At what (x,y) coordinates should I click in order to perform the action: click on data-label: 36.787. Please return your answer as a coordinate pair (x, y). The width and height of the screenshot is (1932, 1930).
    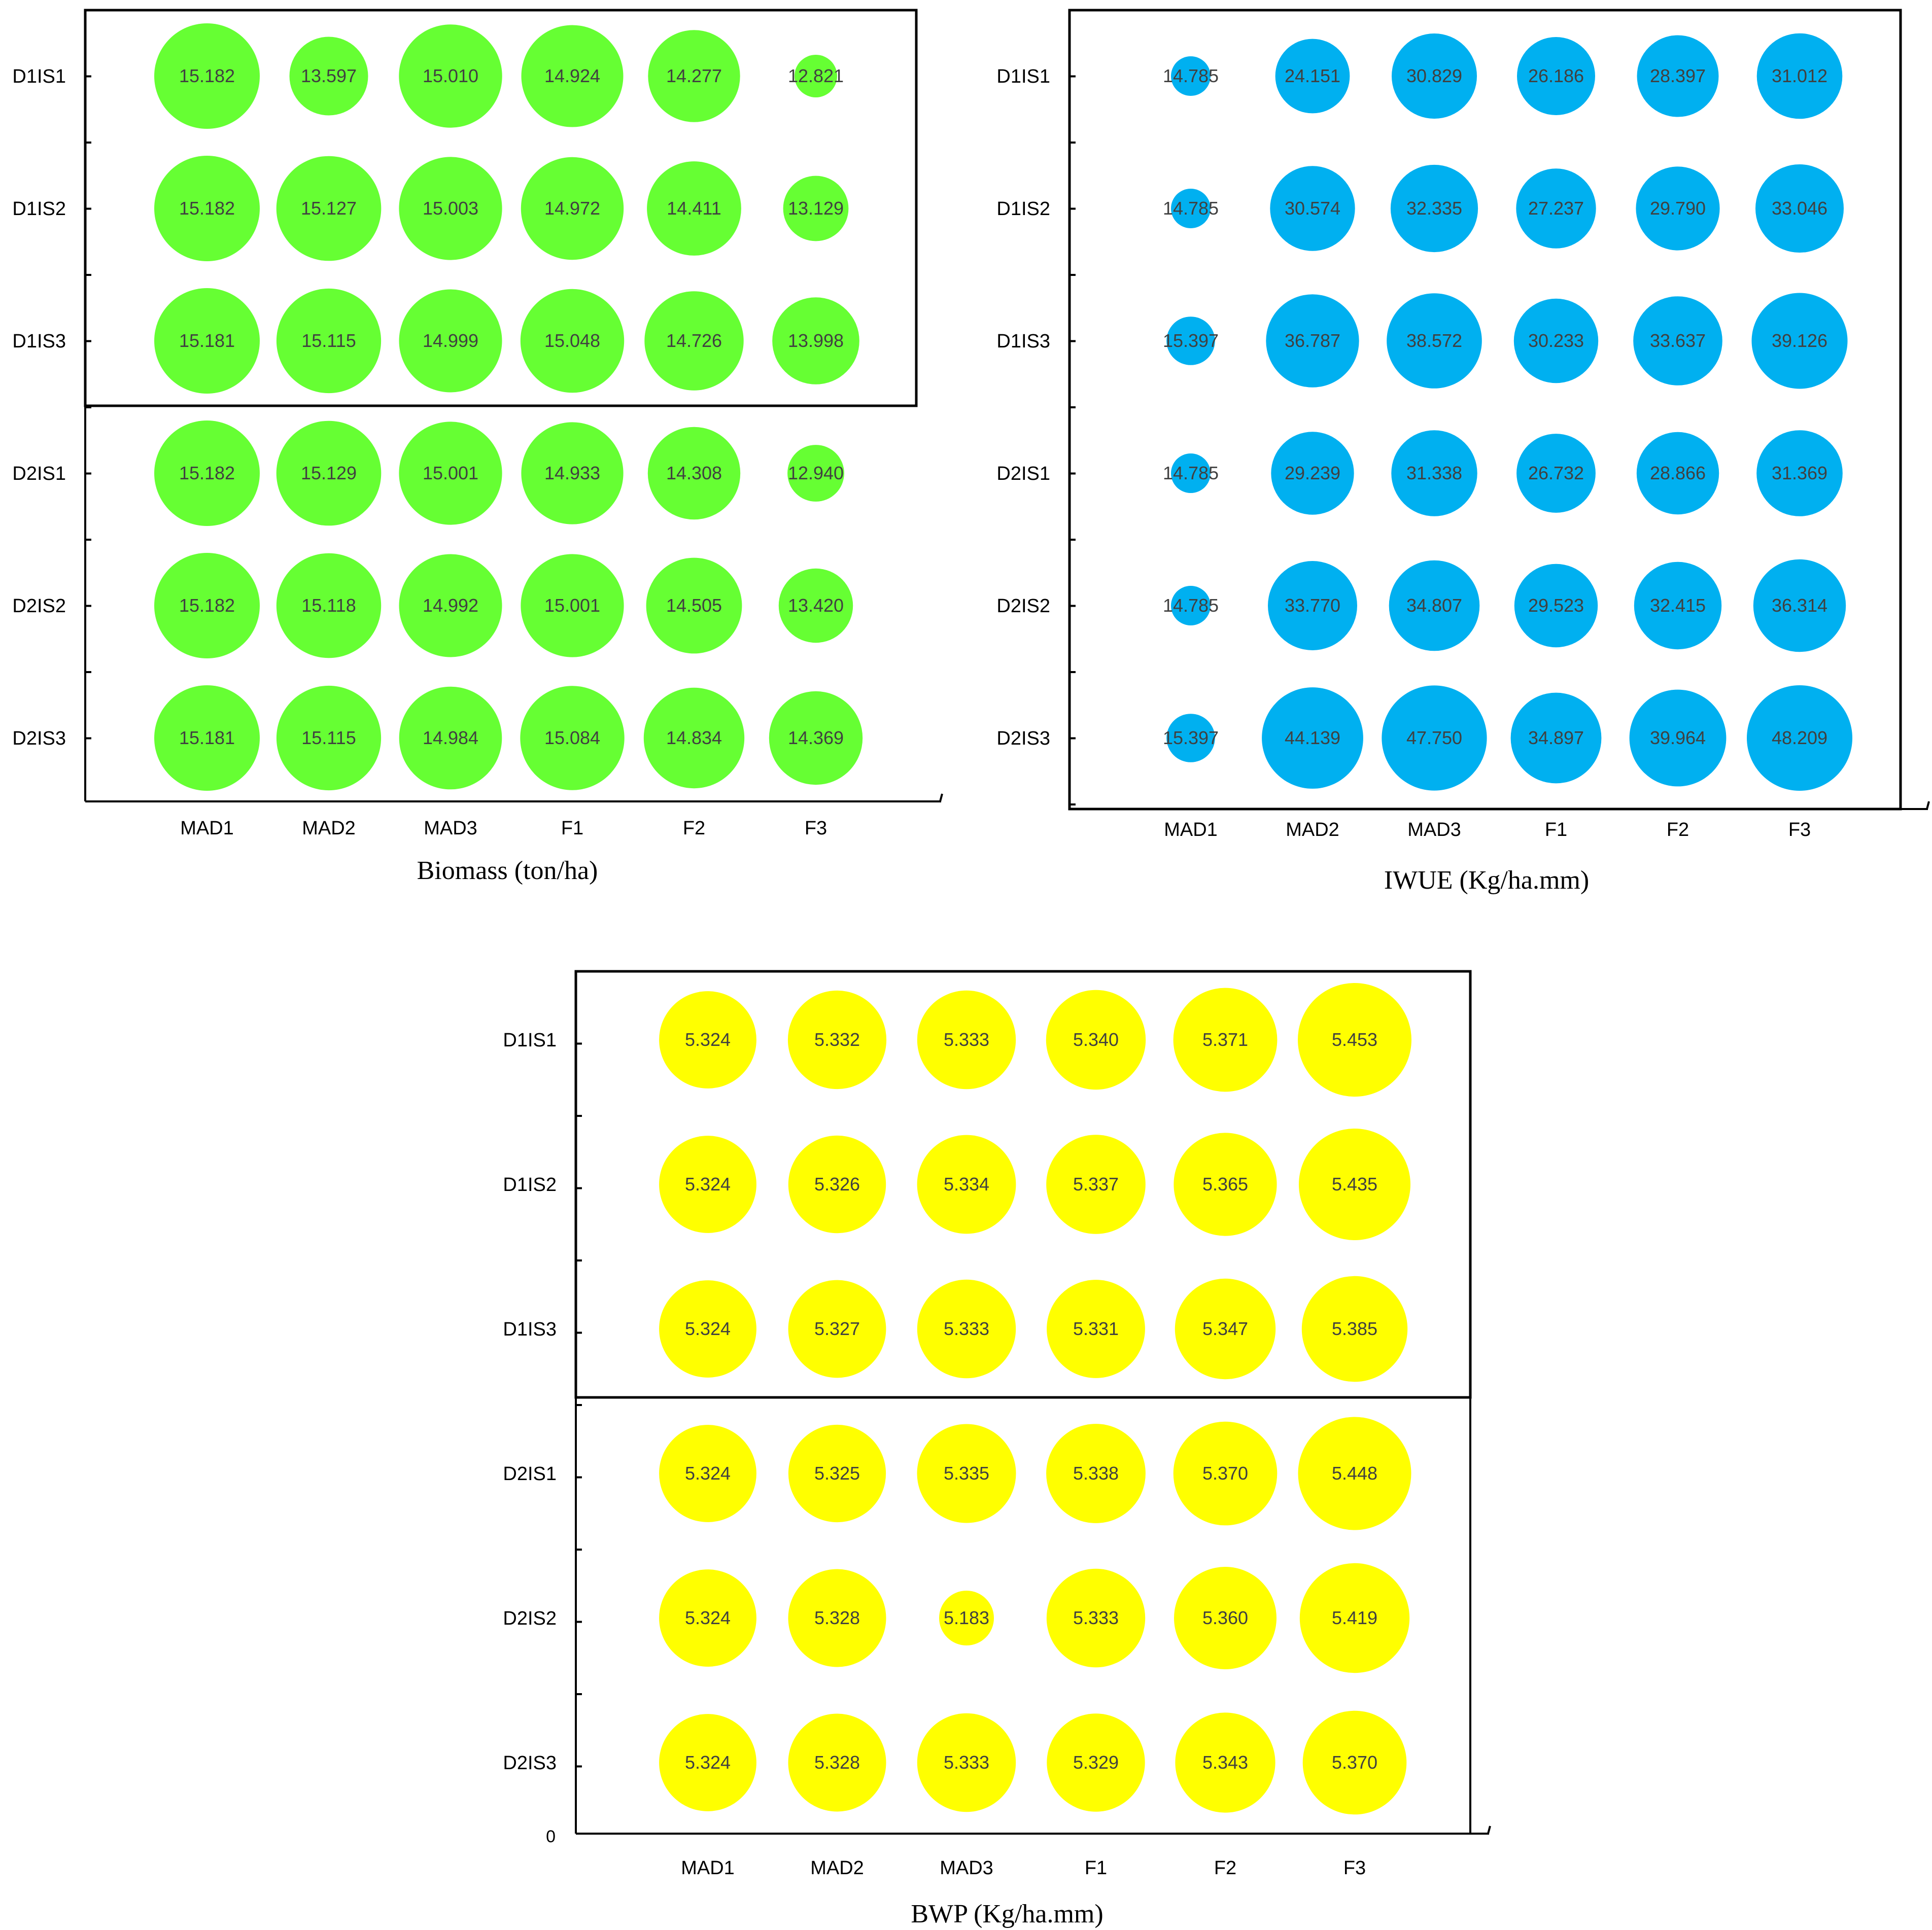
    Looking at the image, I should click on (1312, 340).